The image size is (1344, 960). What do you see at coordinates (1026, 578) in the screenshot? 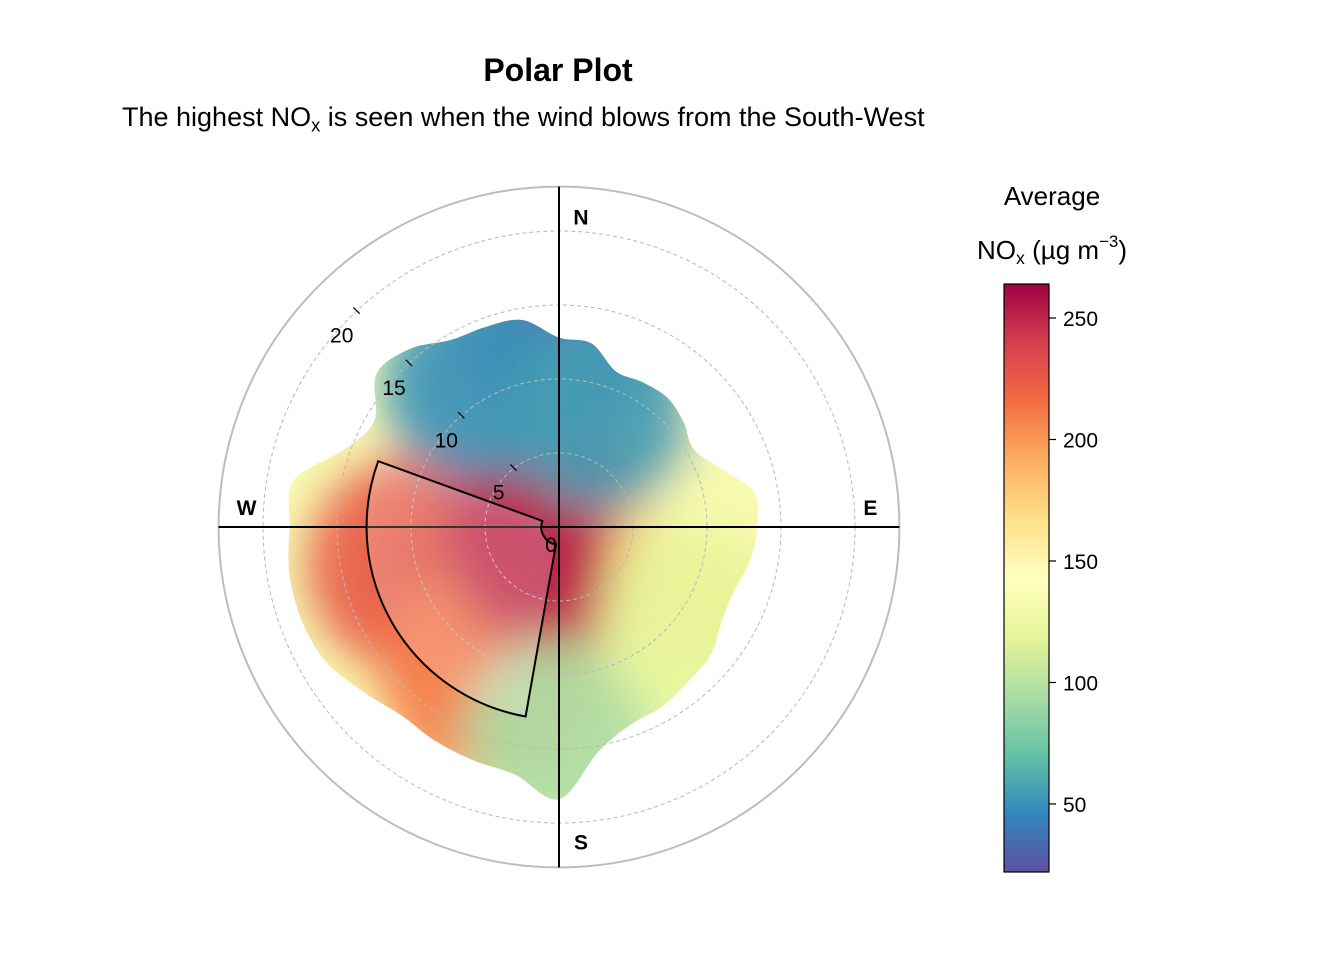
I see `colorbar-bar` at bounding box center [1026, 578].